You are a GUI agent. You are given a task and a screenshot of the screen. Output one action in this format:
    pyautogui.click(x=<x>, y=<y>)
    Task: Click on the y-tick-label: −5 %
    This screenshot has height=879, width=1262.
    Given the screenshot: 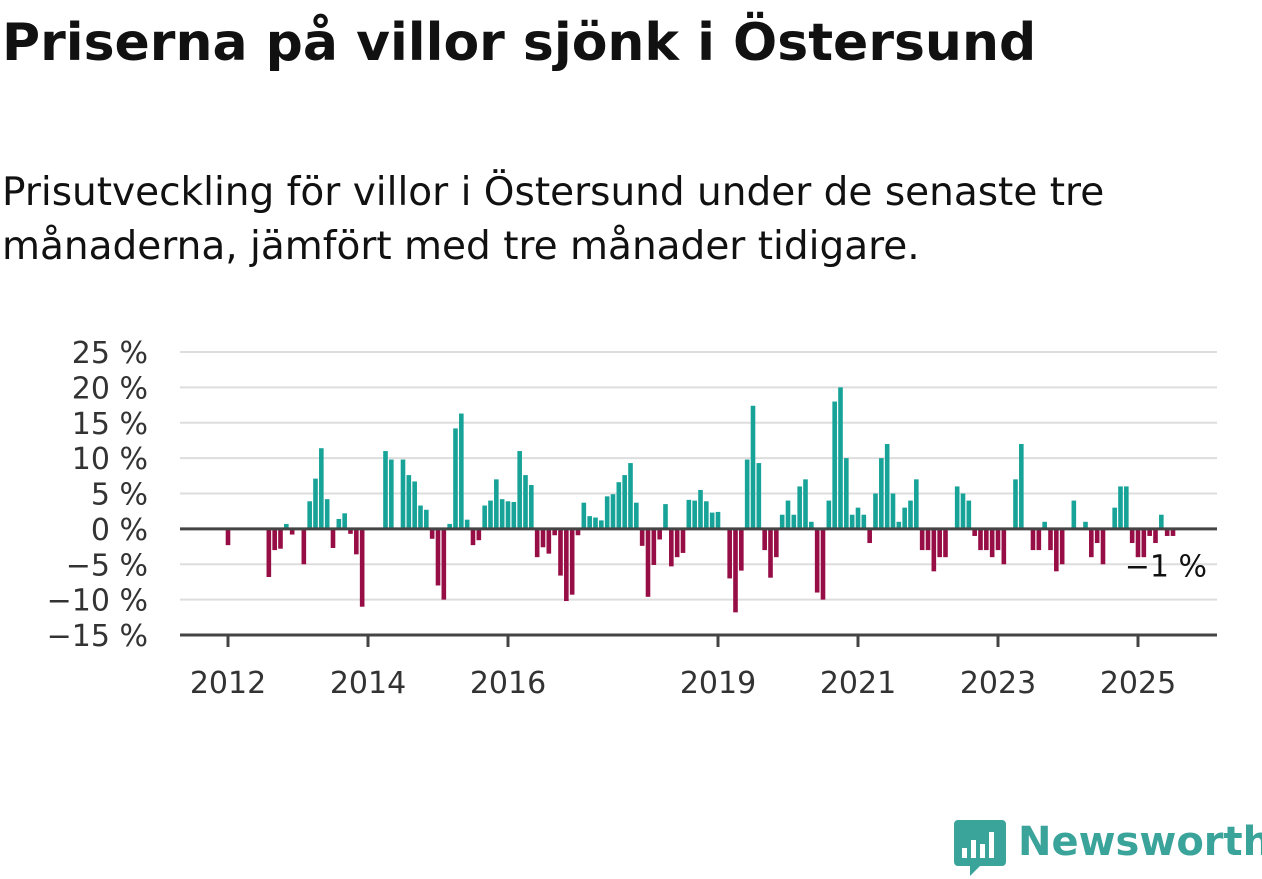 What is the action you would take?
    pyautogui.click(x=107, y=565)
    